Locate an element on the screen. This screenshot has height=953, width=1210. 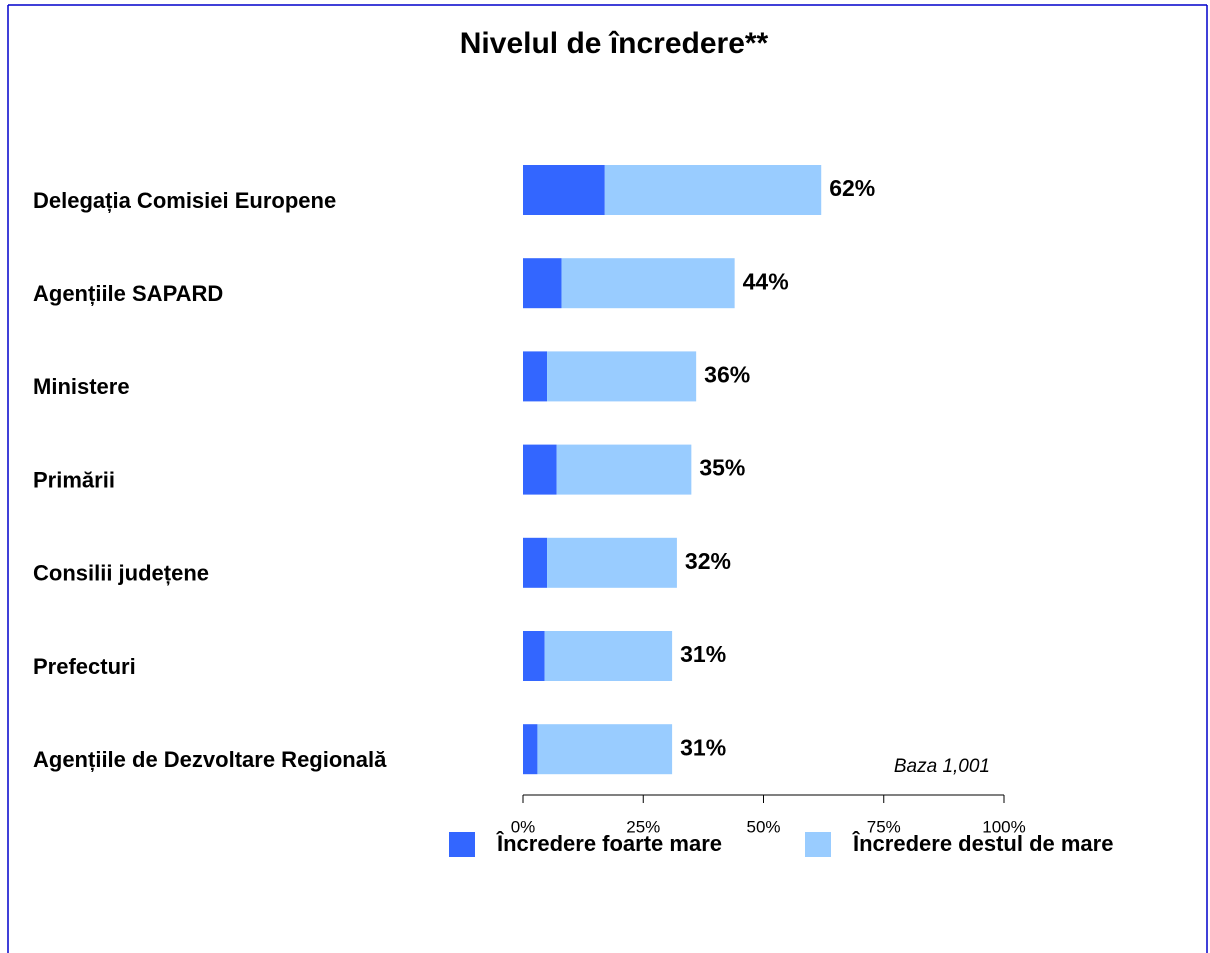
category-label: Prefecturi is located at coordinates (84, 666).